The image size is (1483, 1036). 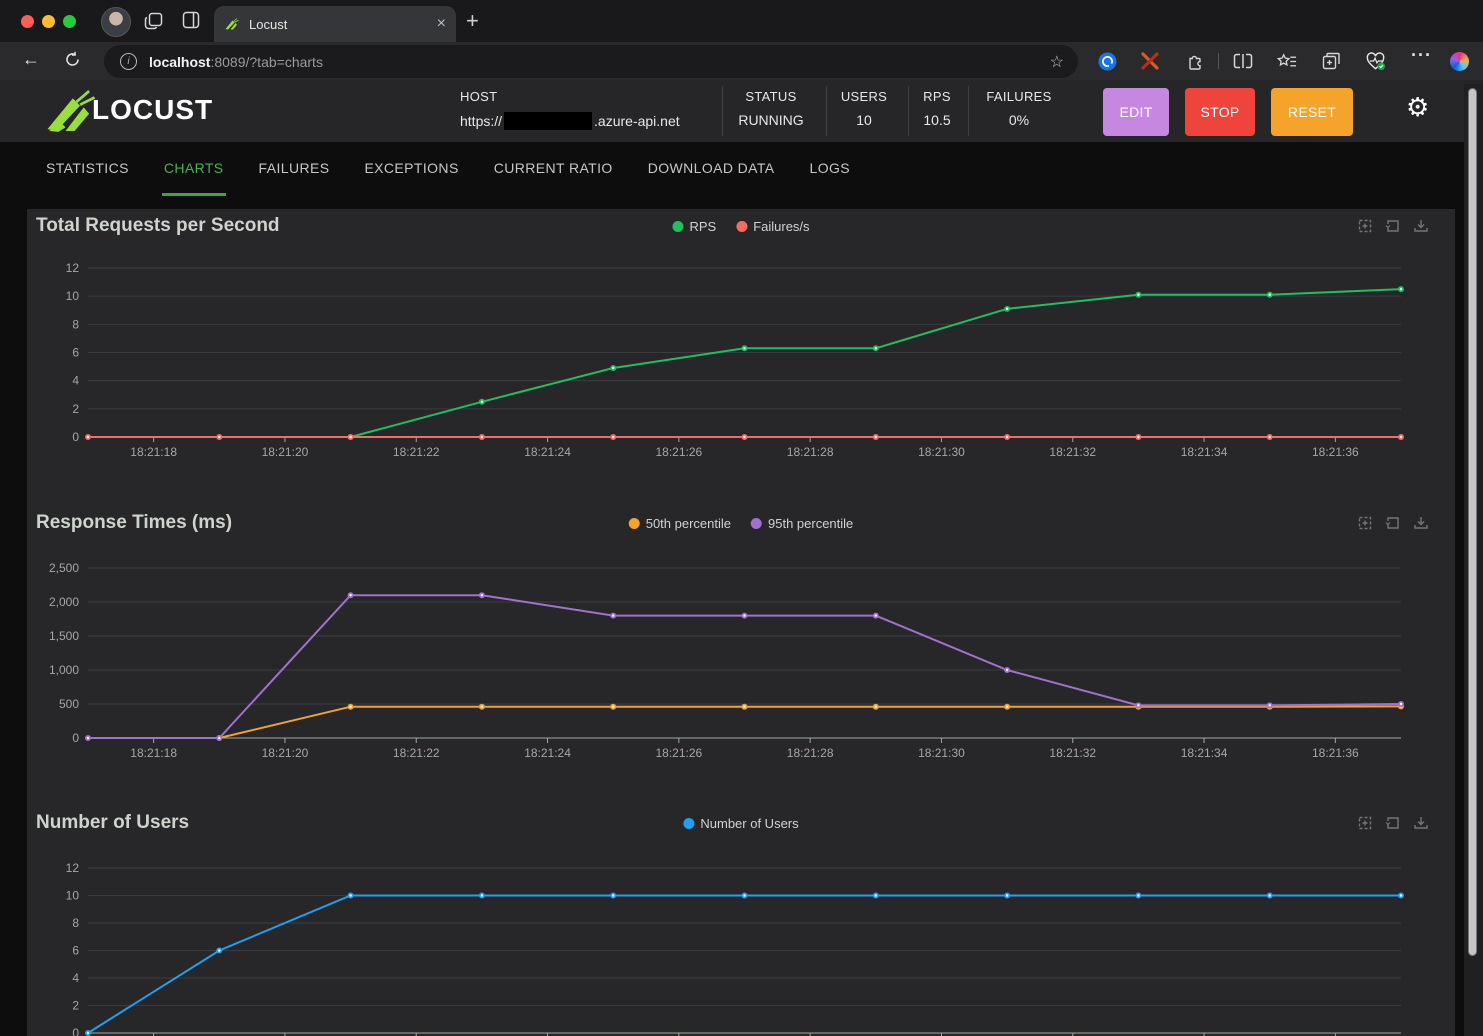 What do you see at coordinates (69, 704) in the screenshot?
I see `svg-text: 500` at bounding box center [69, 704].